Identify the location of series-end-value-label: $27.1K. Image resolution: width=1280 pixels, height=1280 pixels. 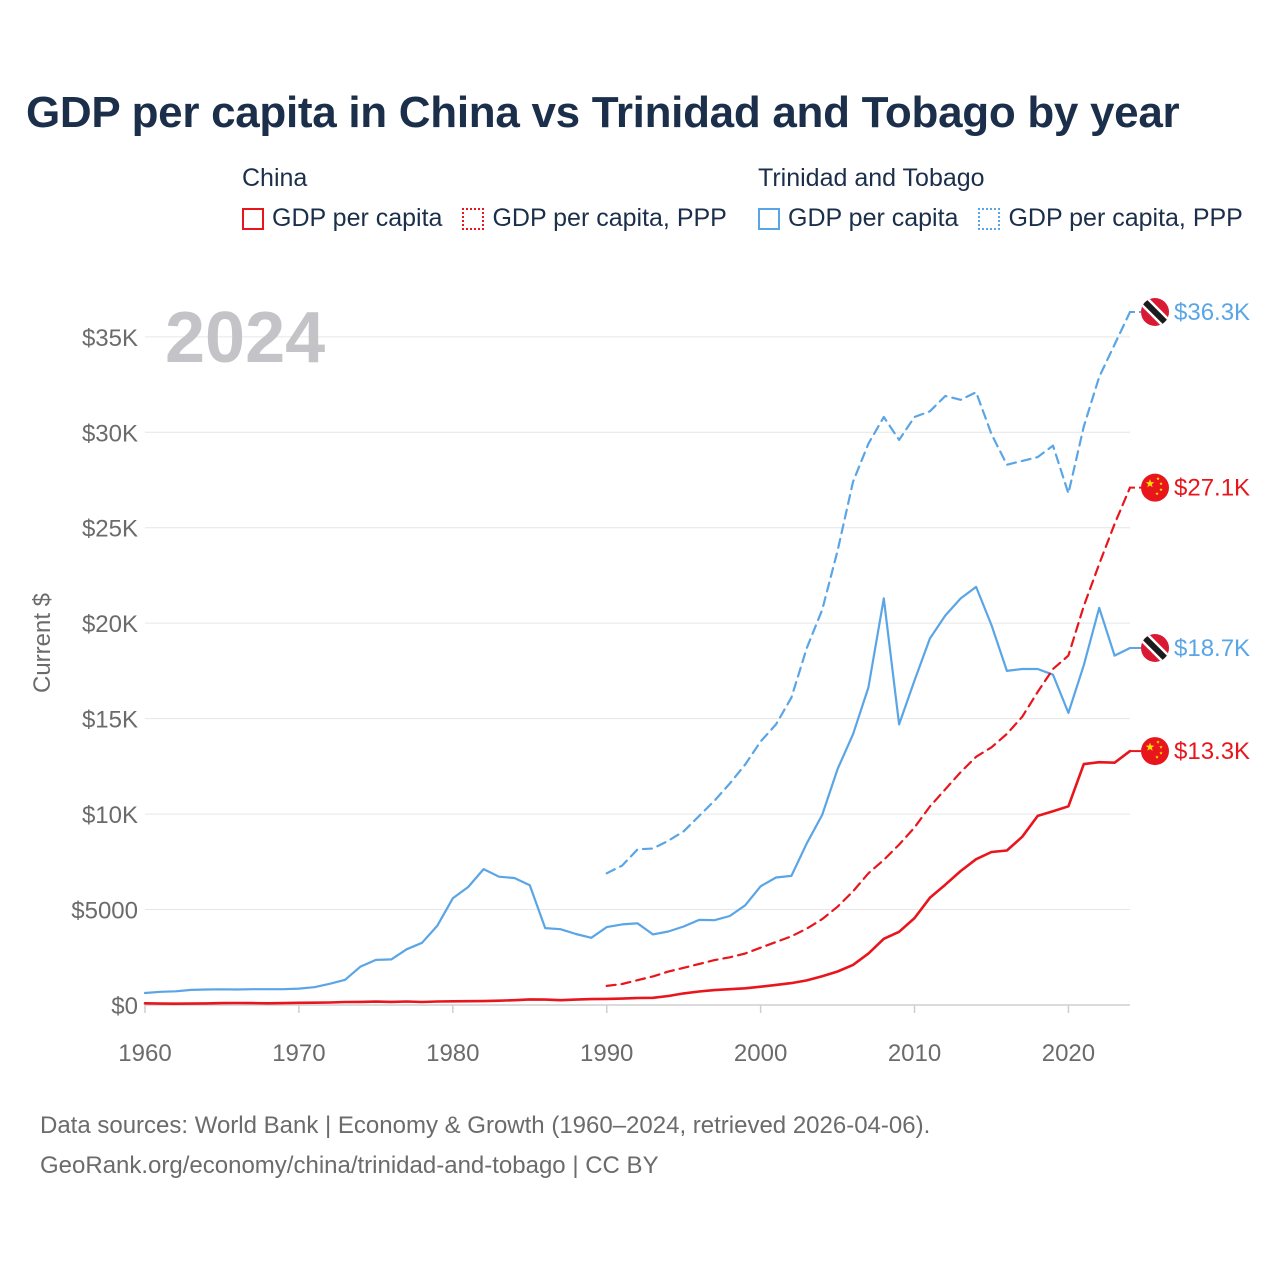
(1212, 488).